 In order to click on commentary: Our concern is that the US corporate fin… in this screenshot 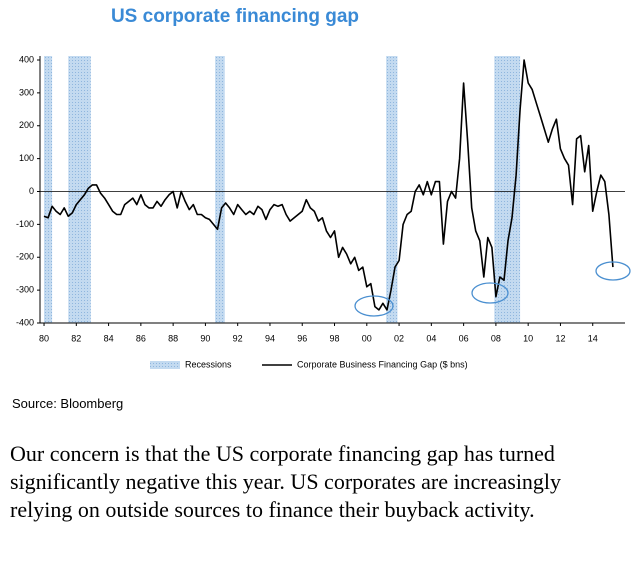, I will do `click(286, 481)`.